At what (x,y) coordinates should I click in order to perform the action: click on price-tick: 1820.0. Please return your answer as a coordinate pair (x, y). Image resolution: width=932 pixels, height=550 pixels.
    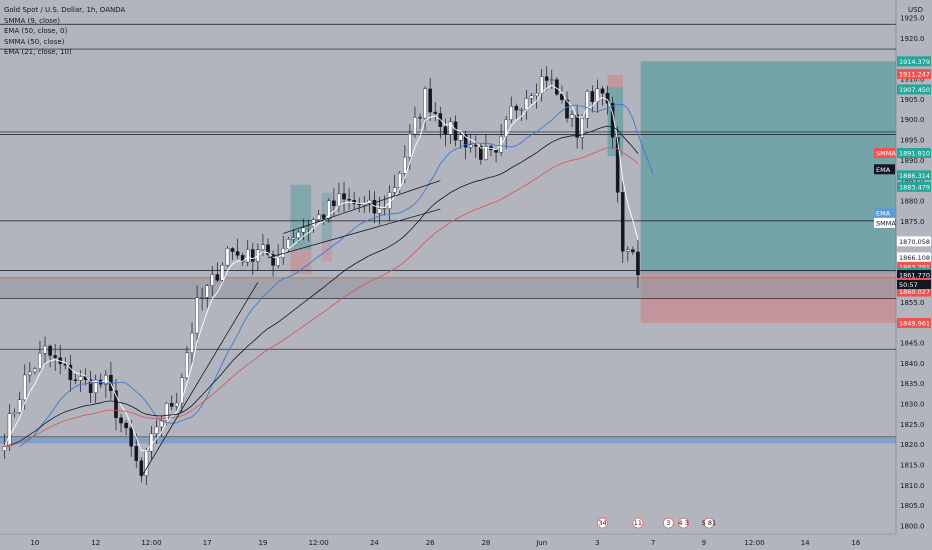
    Looking at the image, I should click on (912, 445).